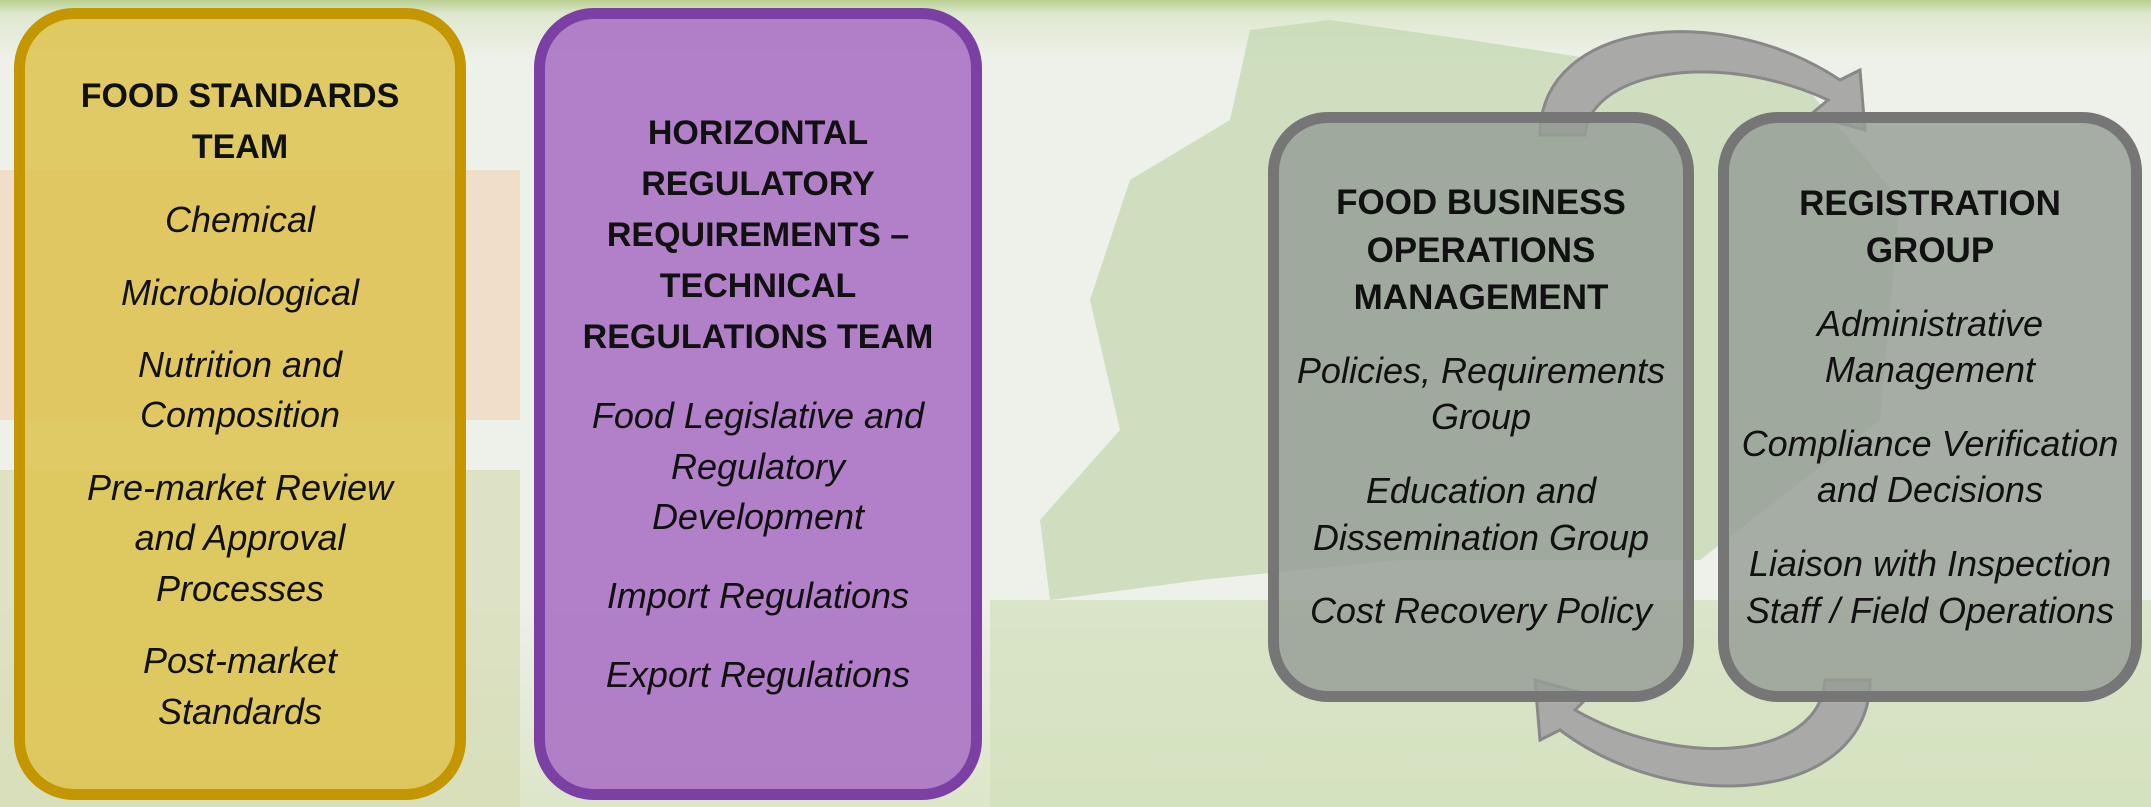  Describe the element at coordinates (758, 595) in the screenshot. I see `box-item: Import Regulations` at that location.